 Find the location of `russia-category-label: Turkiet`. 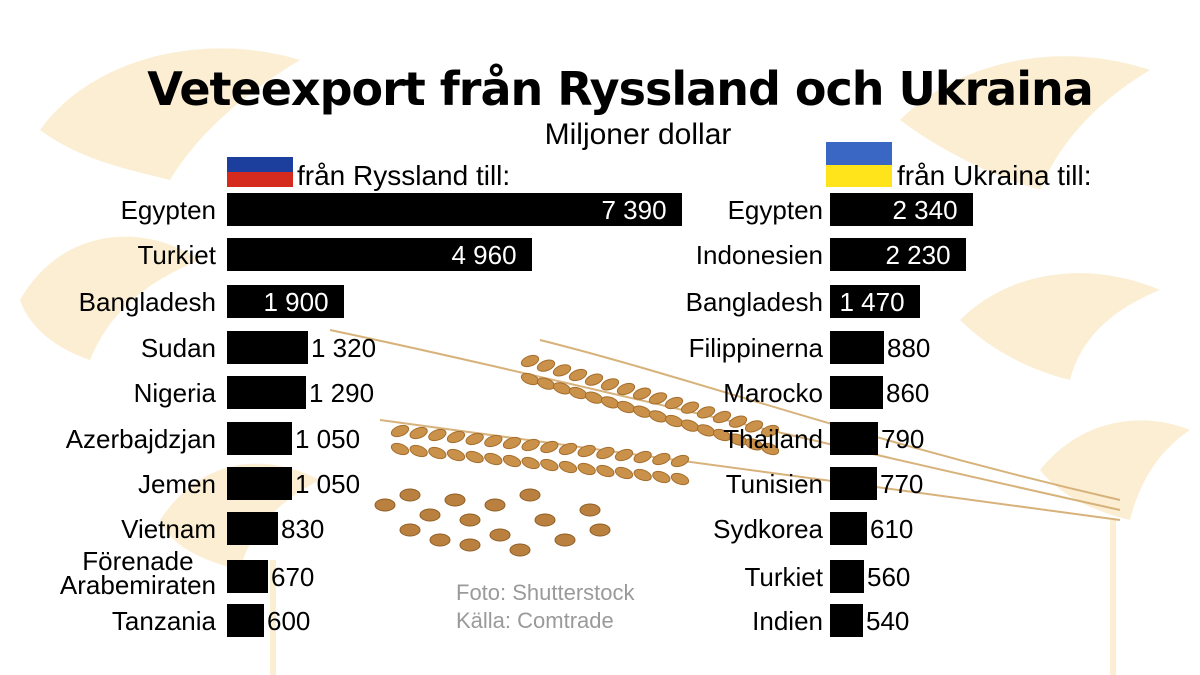

russia-category-label: Turkiet is located at coordinates (177, 255).